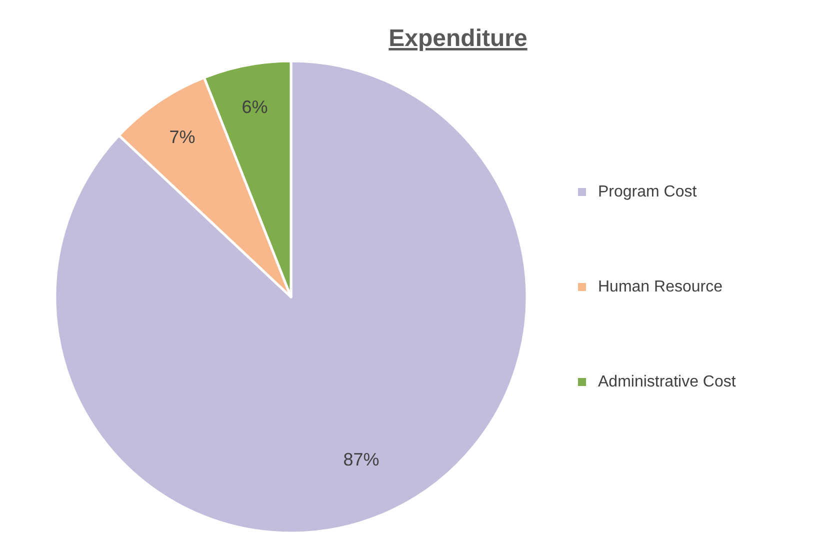 The image size is (826, 536). Describe the element at coordinates (458, 38) in the screenshot. I see `chart-title: Expenditure` at that location.